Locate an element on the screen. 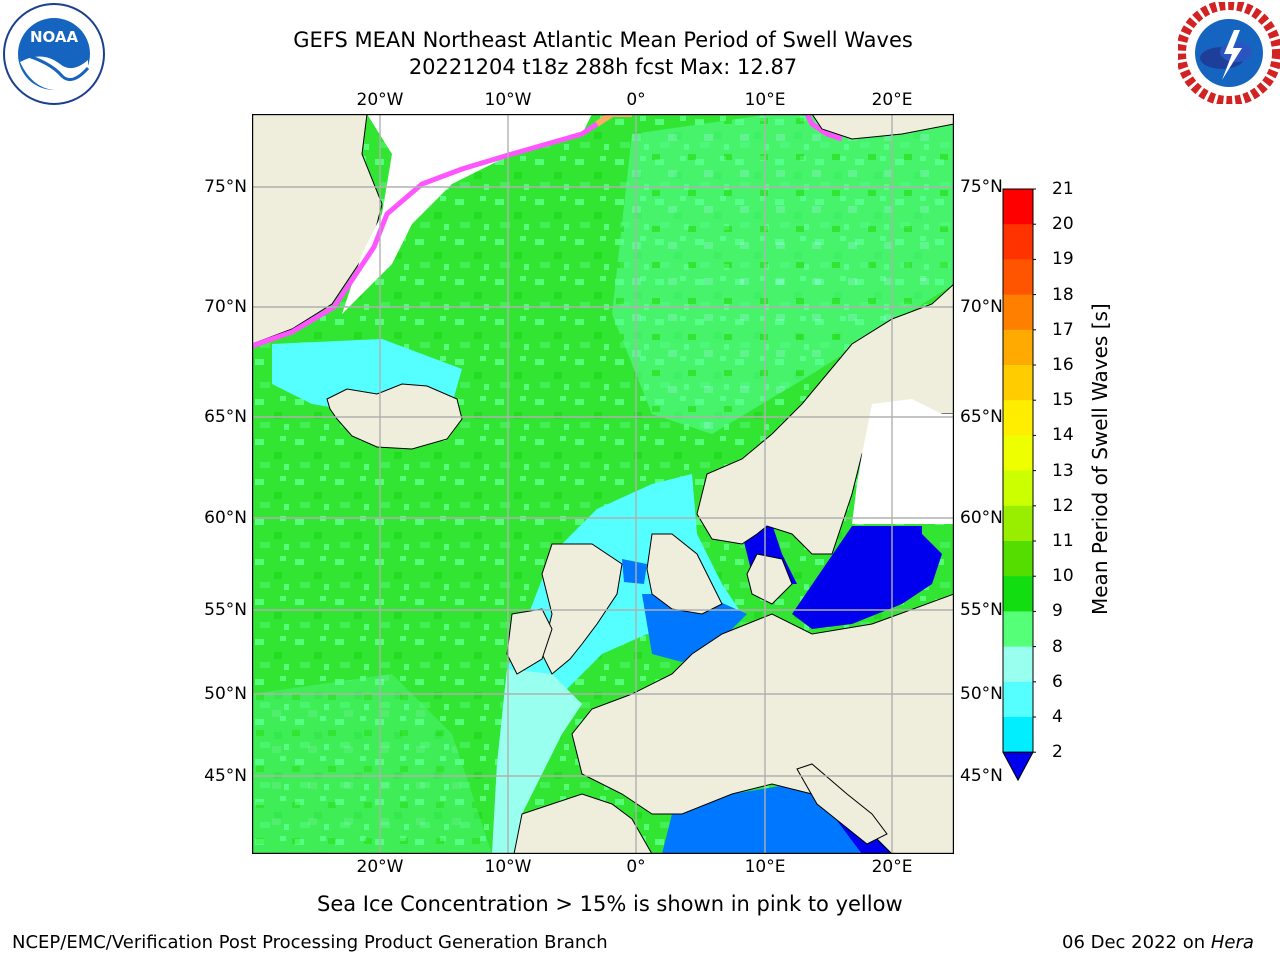 This screenshot has height=960, width=1280. lat-label-right: 60°N is located at coordinates (981, 518).